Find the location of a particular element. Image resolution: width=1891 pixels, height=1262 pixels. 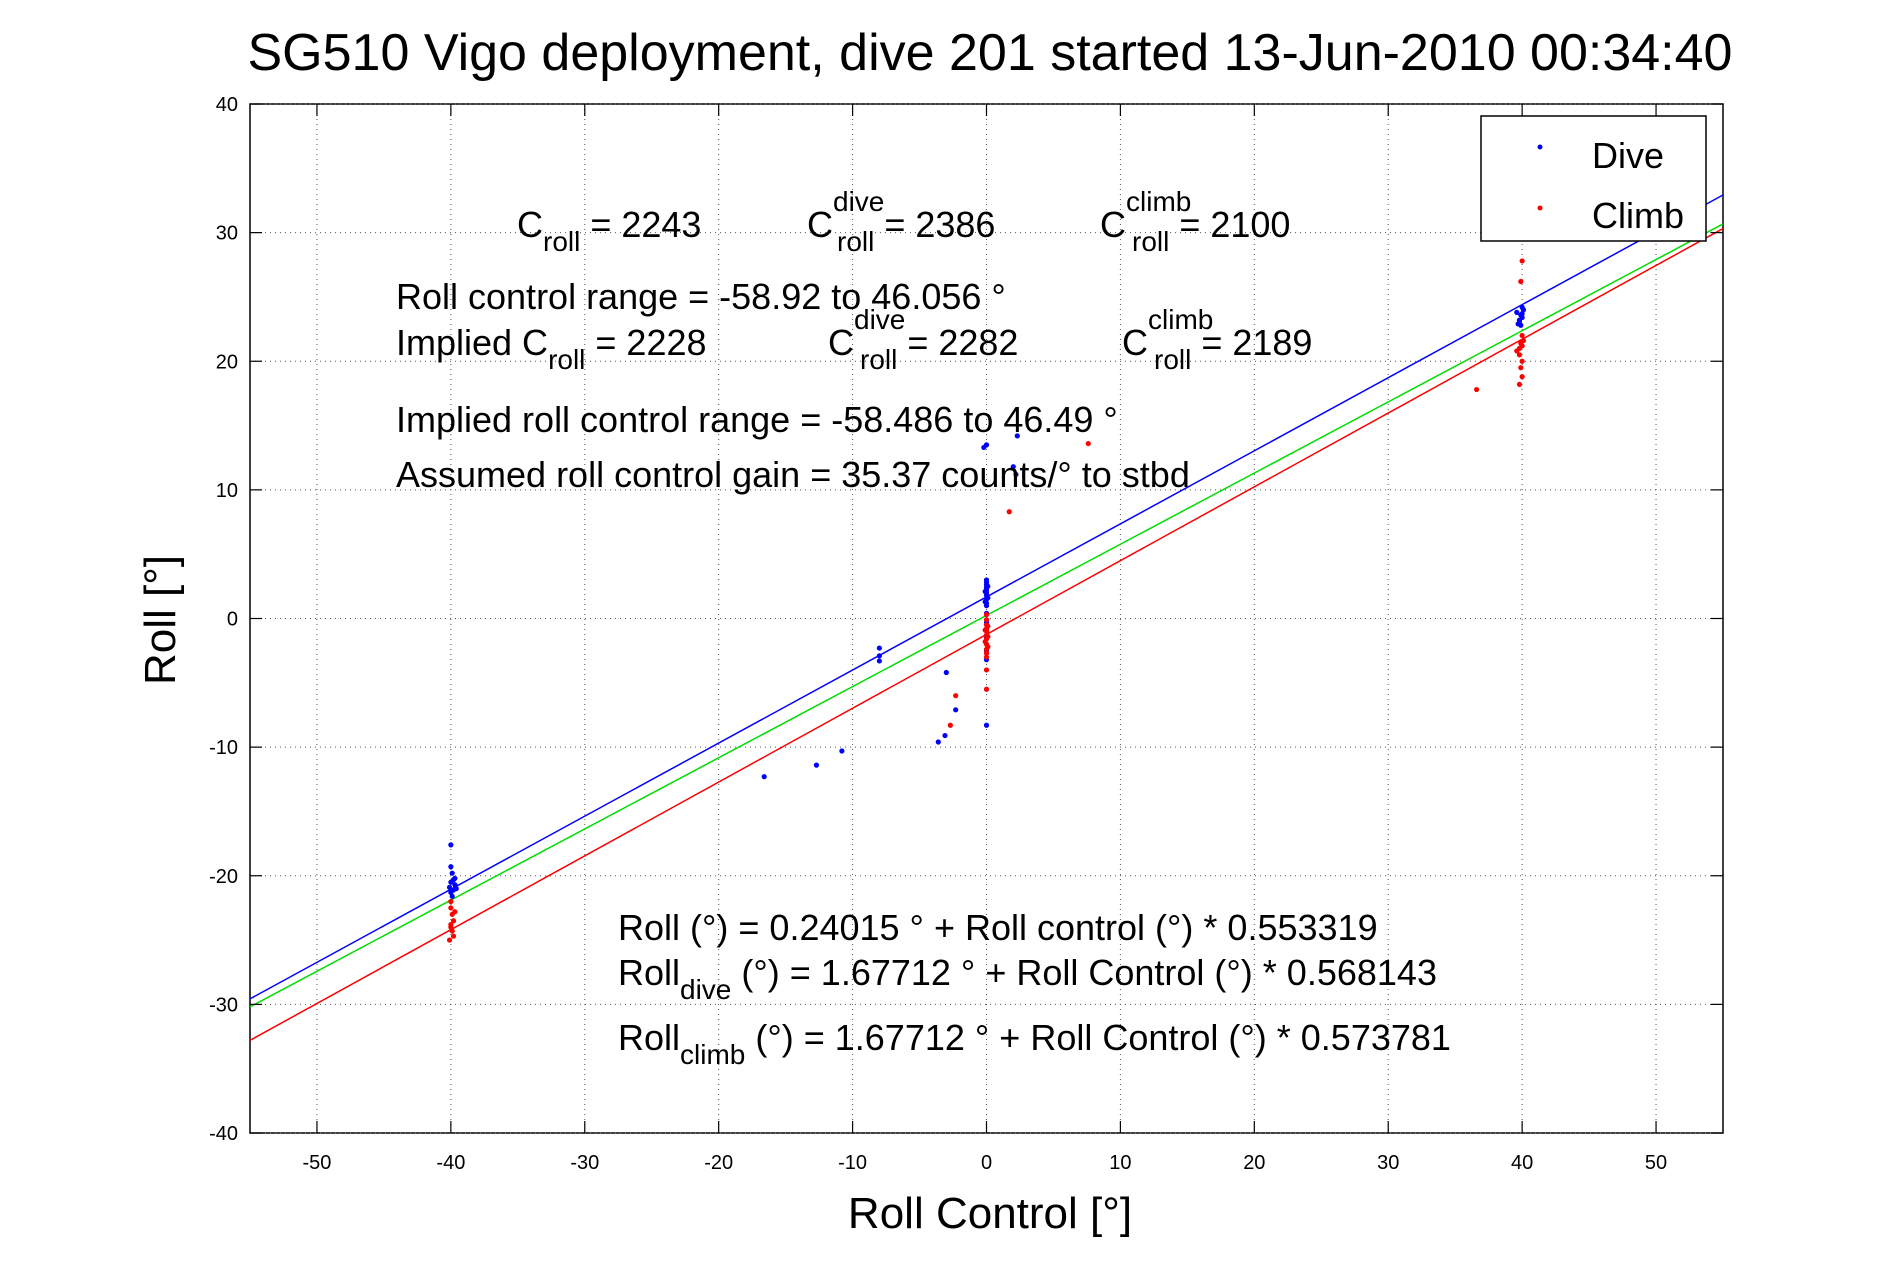

x-tick-label: 20 is located at coordinates (1254, 1163).